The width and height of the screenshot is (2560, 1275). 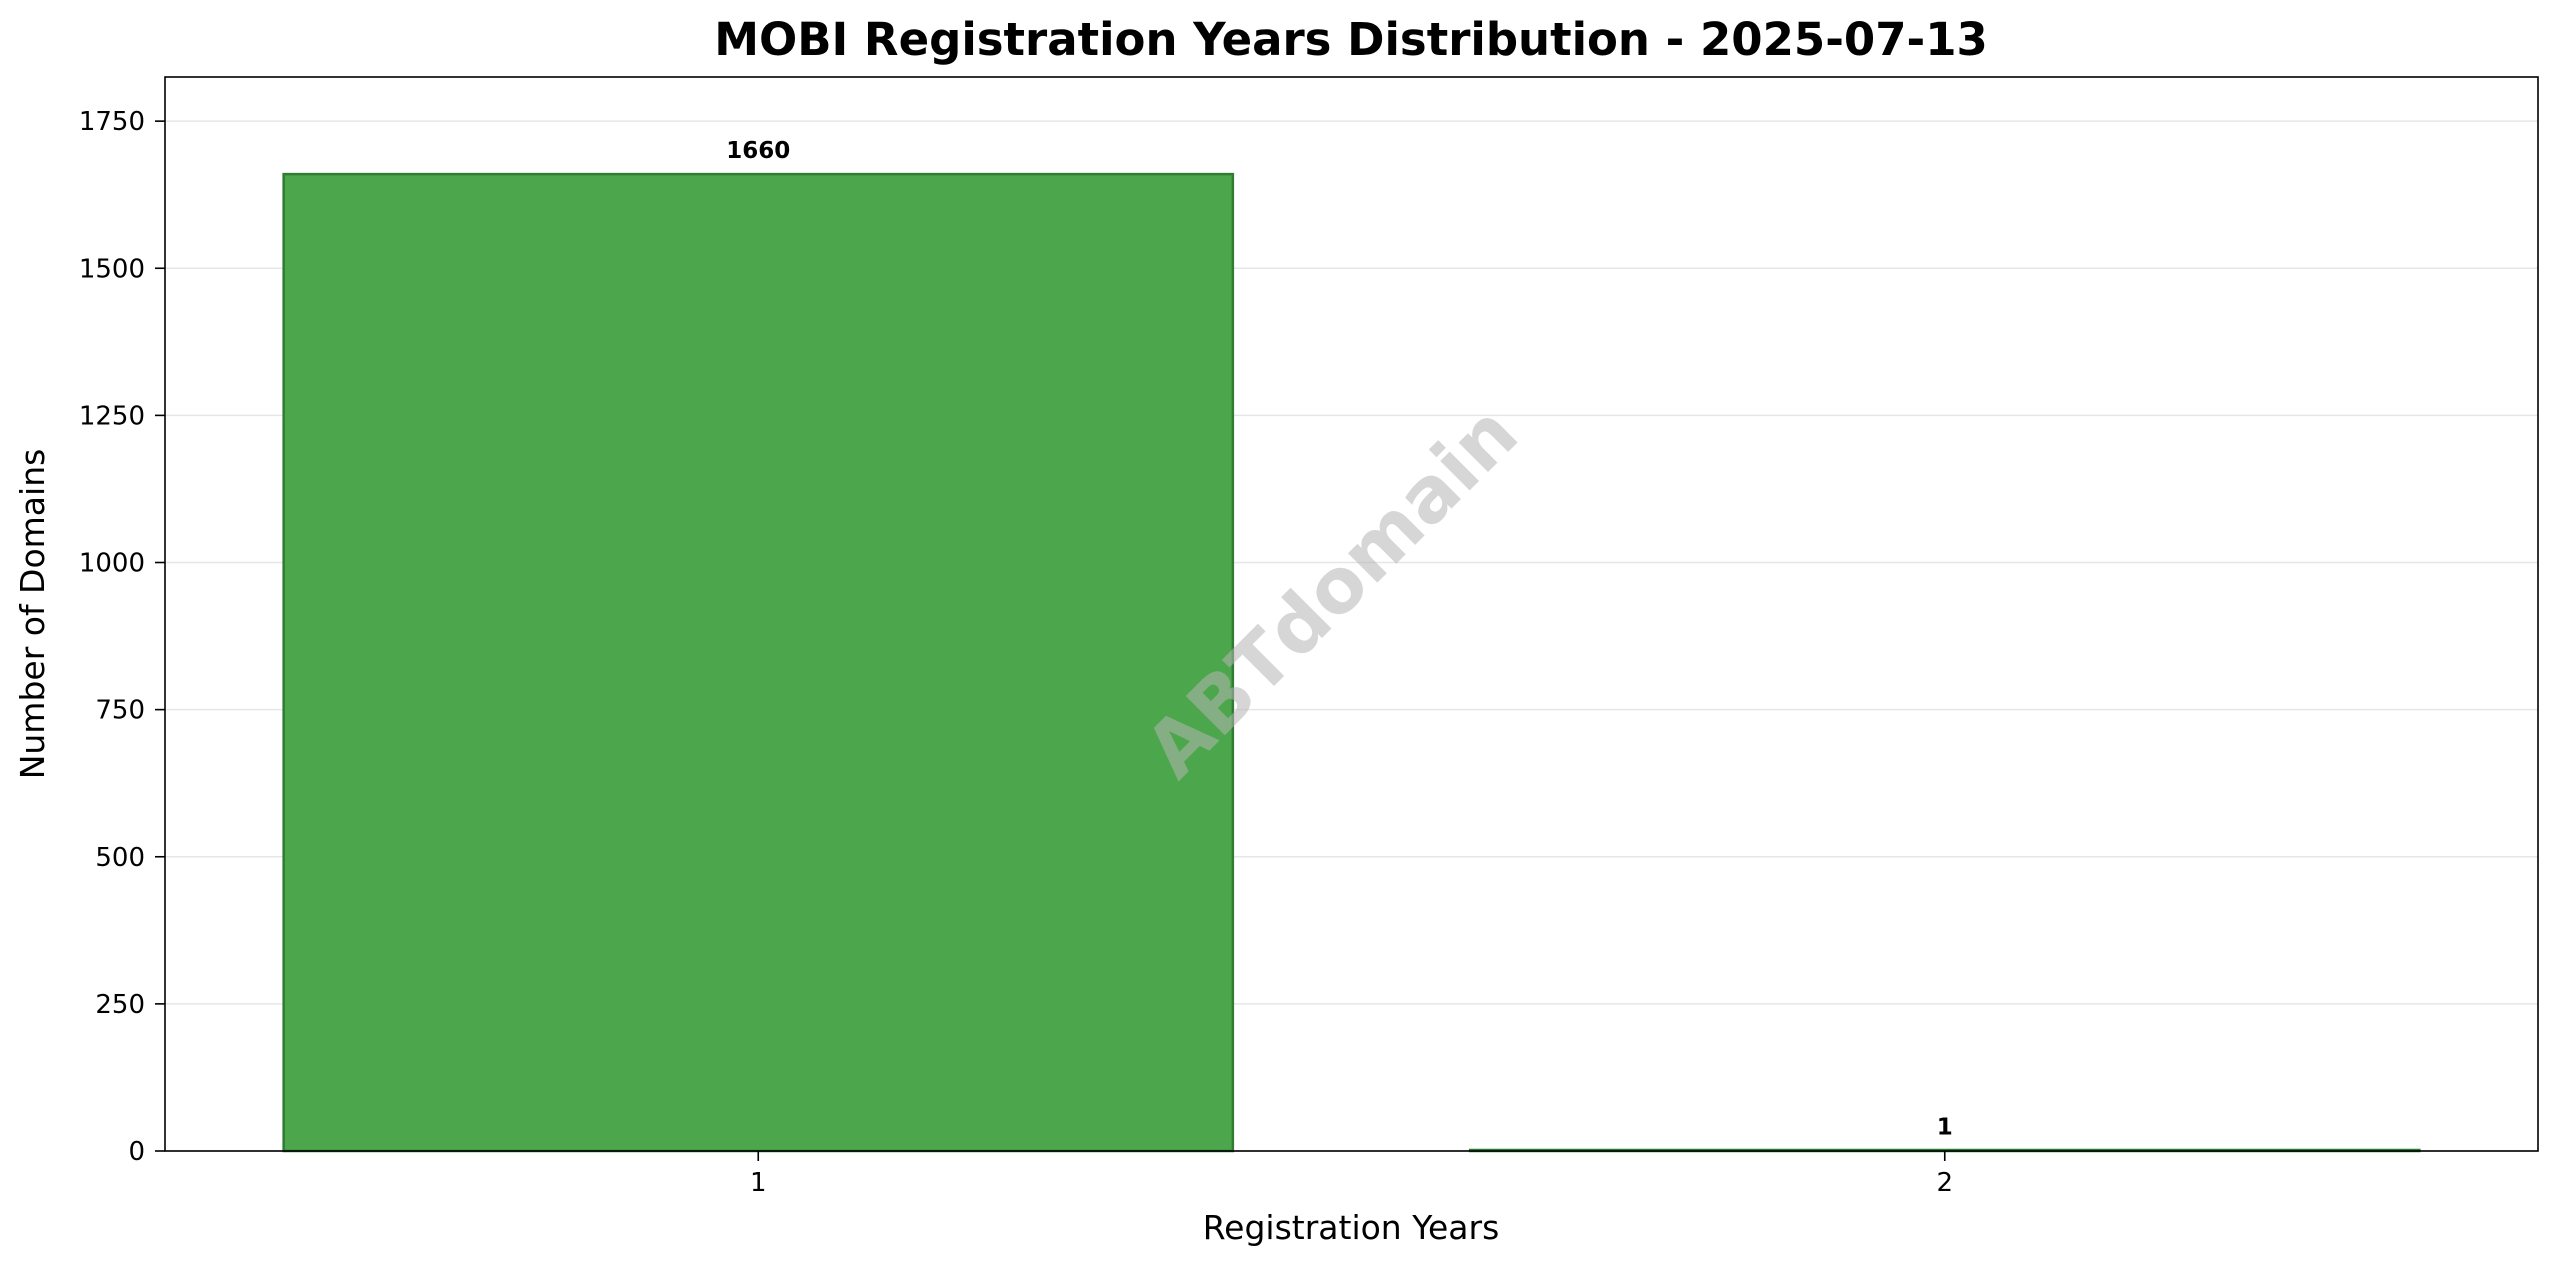 What do you see at coordinates (112, 122) in the screenshot?
I see `y-tick-label: 1750` at bounding box center [112, 122].